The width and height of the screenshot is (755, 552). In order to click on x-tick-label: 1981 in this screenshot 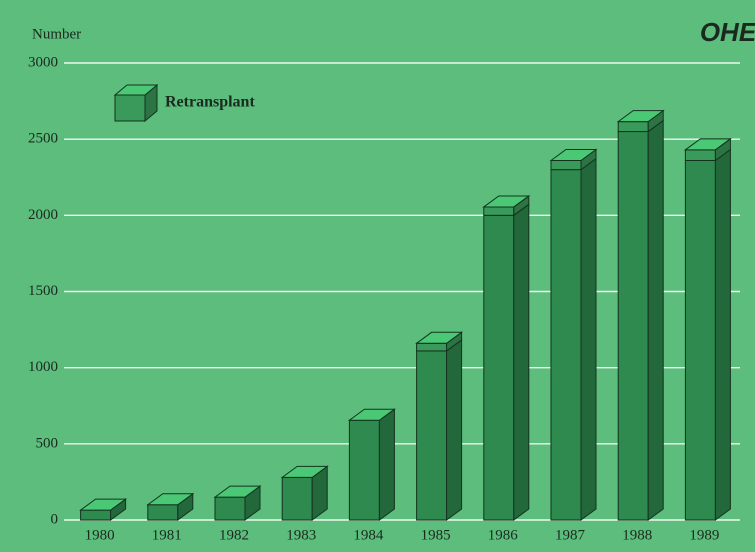, I will do `click(167, 535)`.